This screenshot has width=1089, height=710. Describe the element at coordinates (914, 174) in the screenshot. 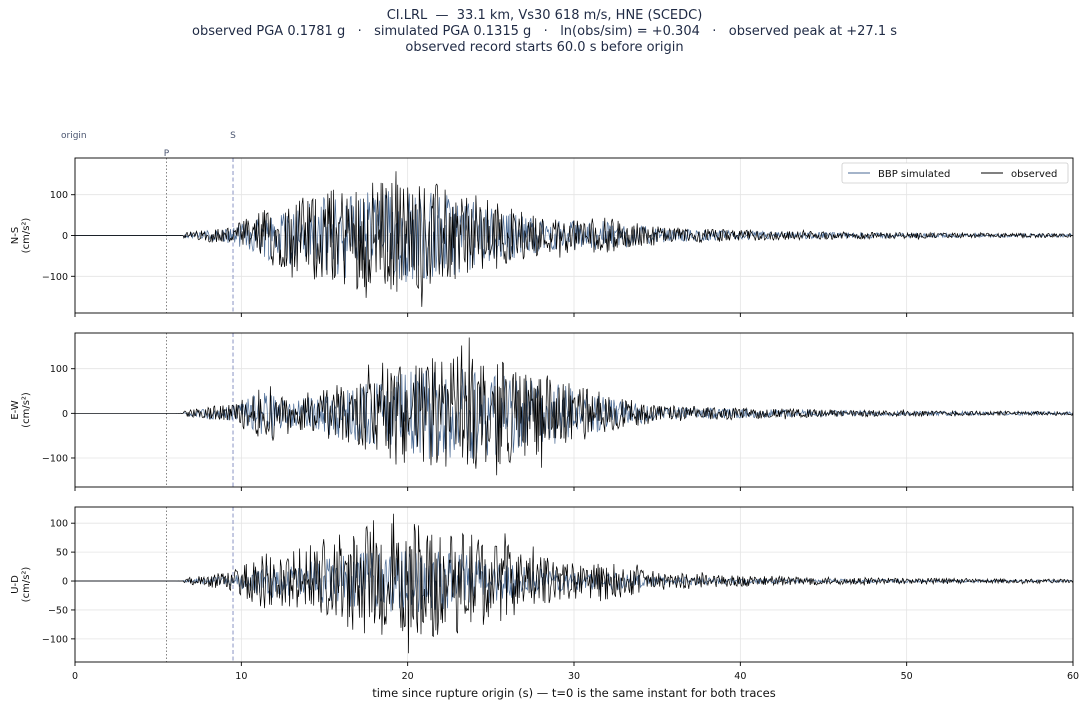

I see `legend-label-simulated: BBP simulated` at that location.